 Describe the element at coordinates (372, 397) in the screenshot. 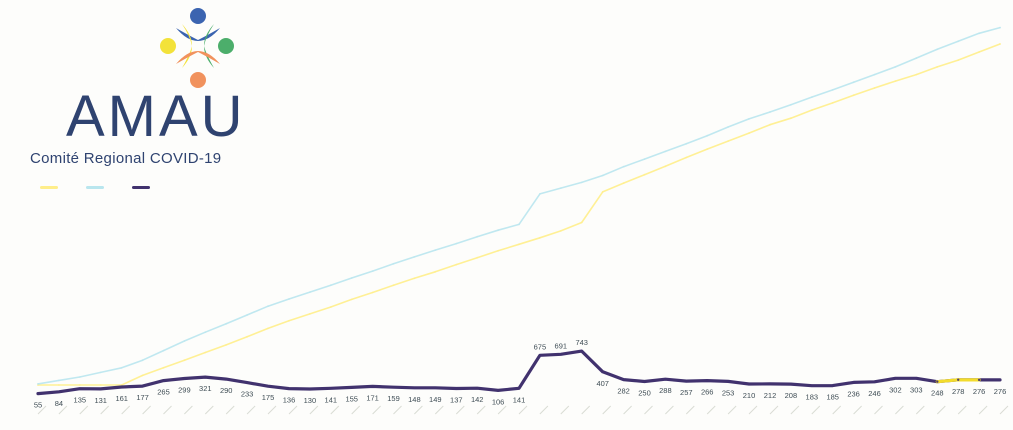

I see `data-label: 171` at that location.